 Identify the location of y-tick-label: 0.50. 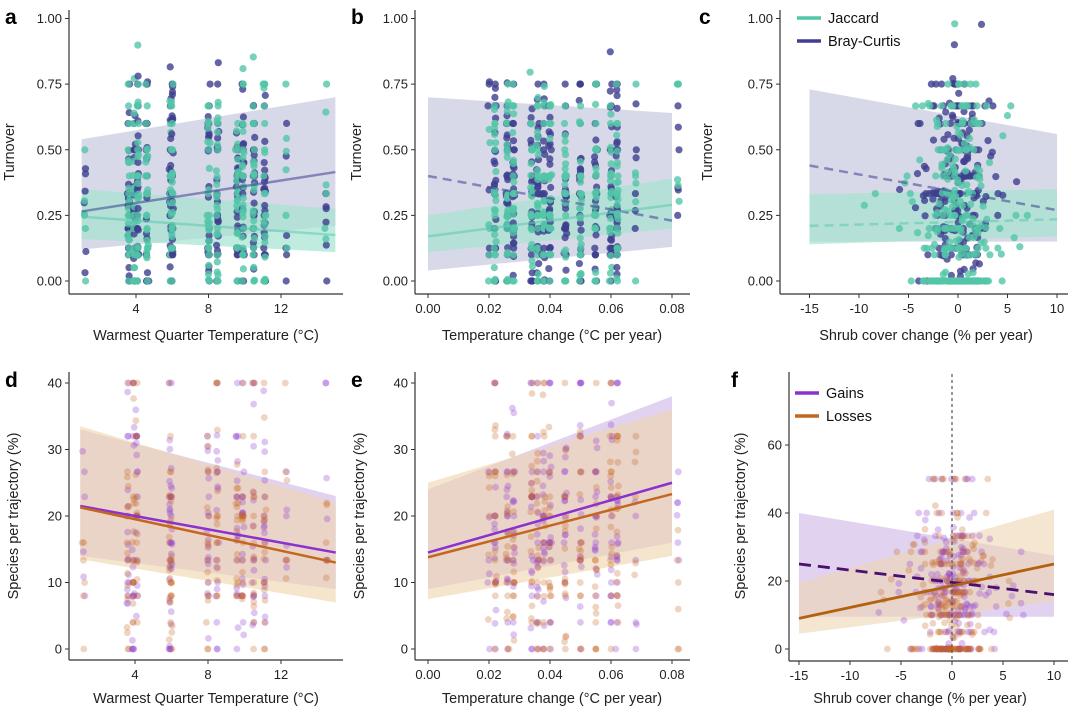
(395, 149).